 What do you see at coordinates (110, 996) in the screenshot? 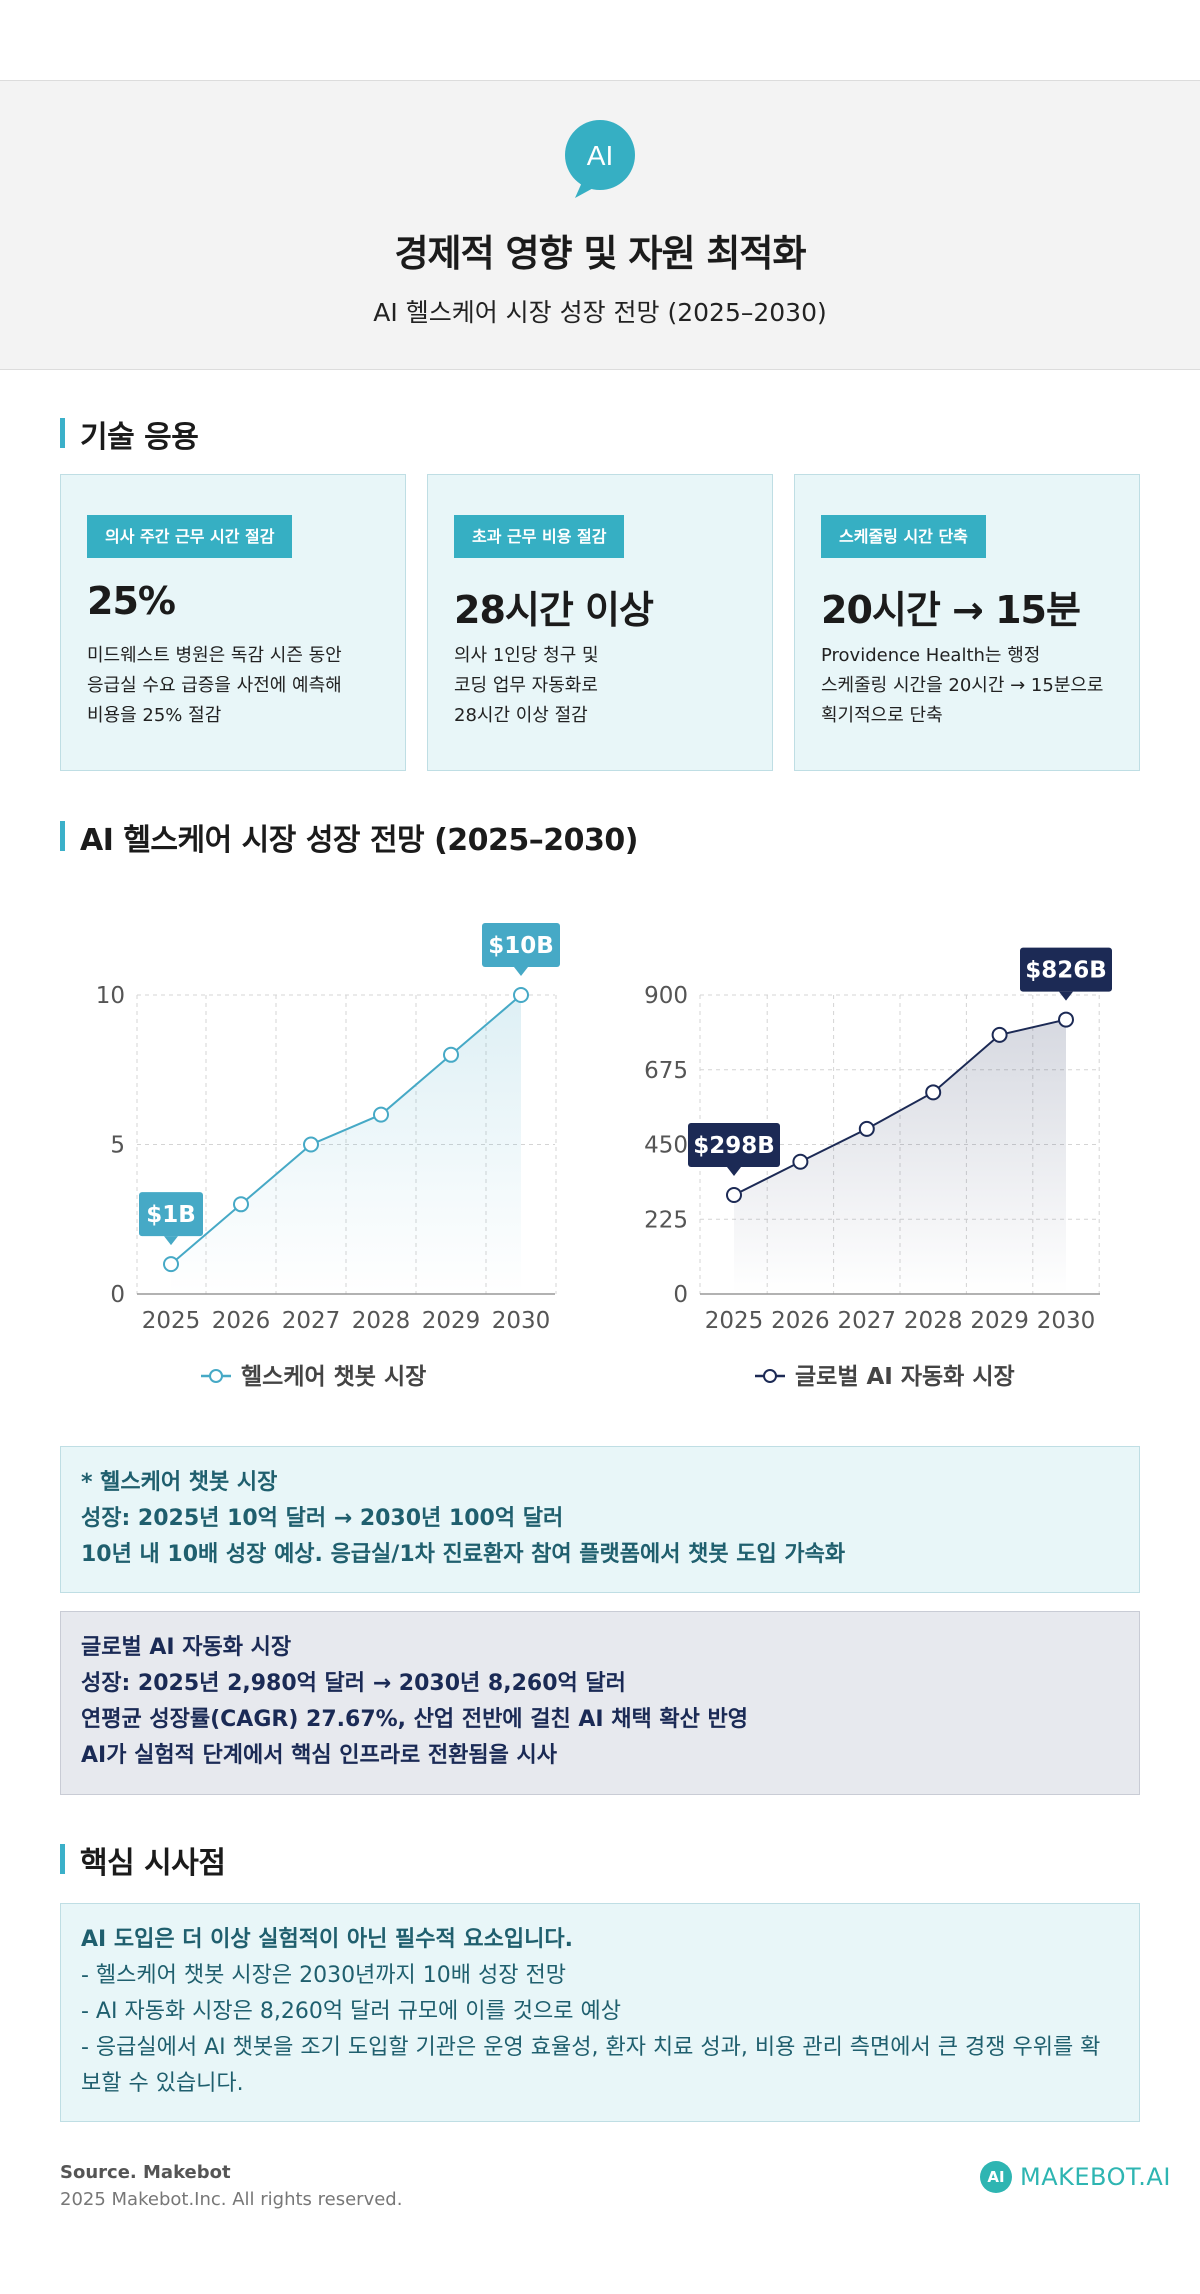
I see `y-tick-label: 10` at bounding box center [110, 996].